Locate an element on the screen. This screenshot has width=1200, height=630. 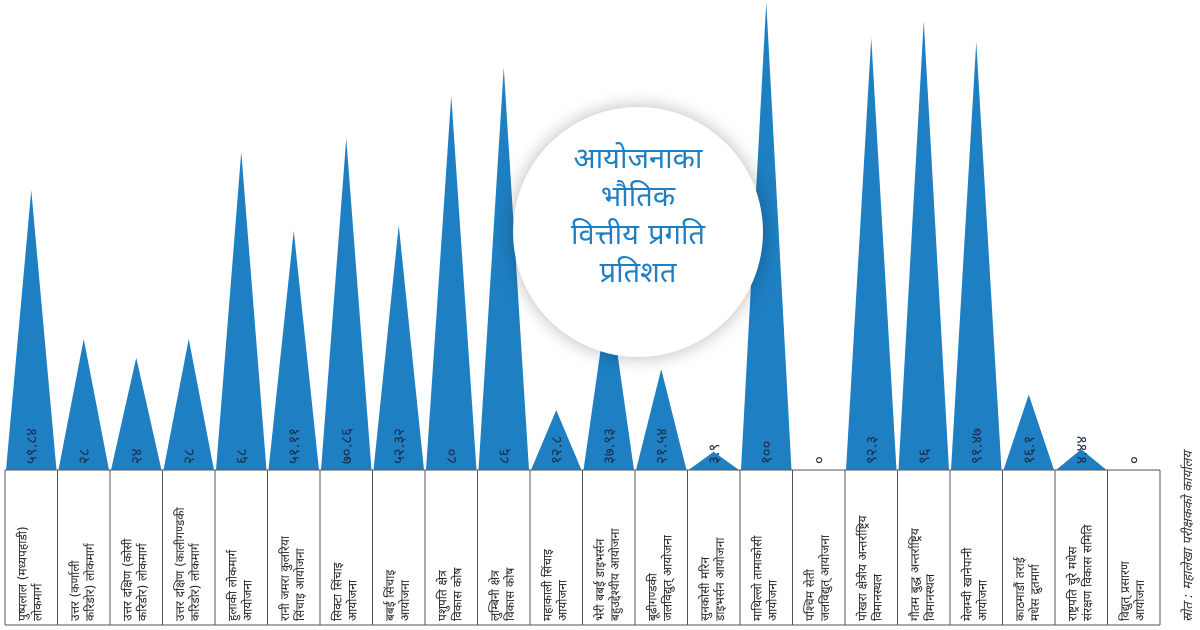
category-label-19-line-2: आयोजना is located at coordinates (982, 600).